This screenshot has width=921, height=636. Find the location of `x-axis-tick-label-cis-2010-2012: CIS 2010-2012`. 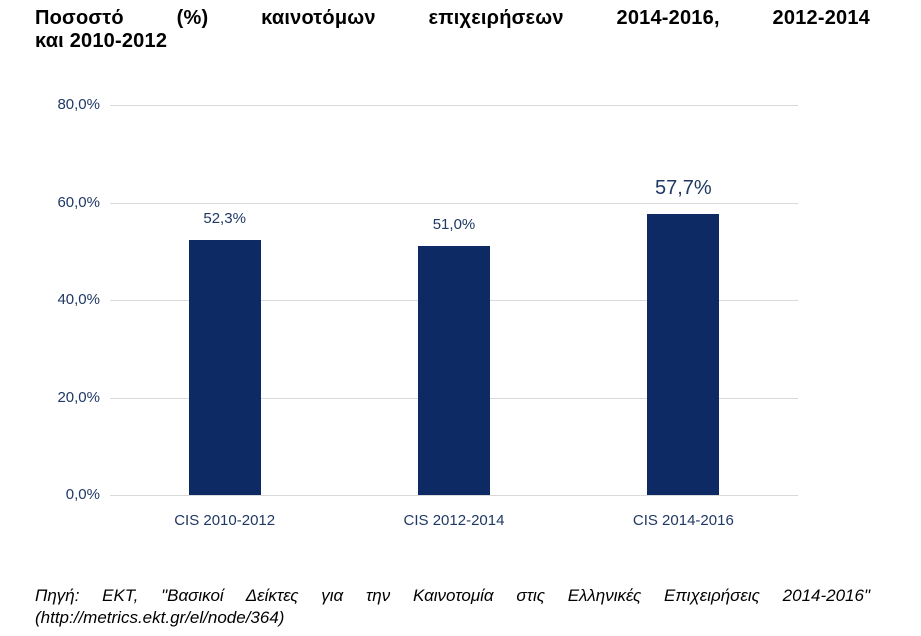

x-axis-tick-label-cis-2010-2012: CIS 2010-2012 is located at coordinates (225, 520).